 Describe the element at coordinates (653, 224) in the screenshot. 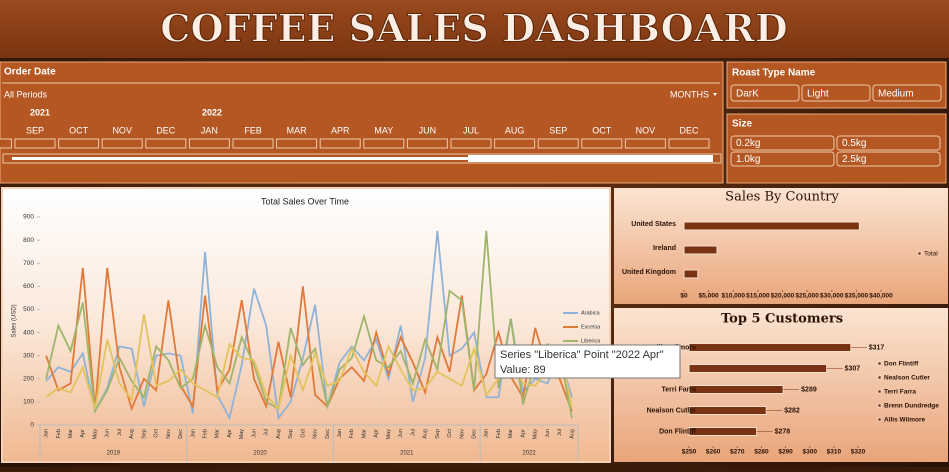

I see `y-tick-label: United States` at that location.